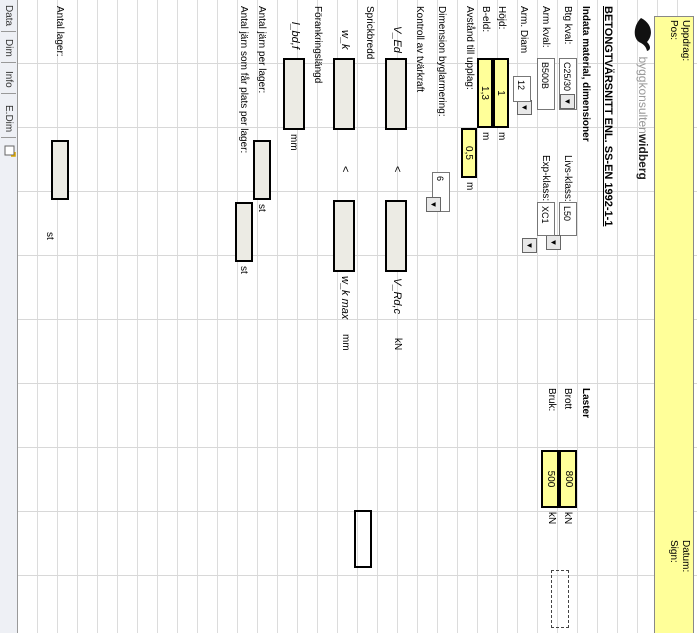 Image resolution: width=697 pixels, height=633 pixels. What do you see at coordinates (643, 95) in the screenshot?
I see `logo-text-light: byggkonsulten` at bounding box center [643, 95].